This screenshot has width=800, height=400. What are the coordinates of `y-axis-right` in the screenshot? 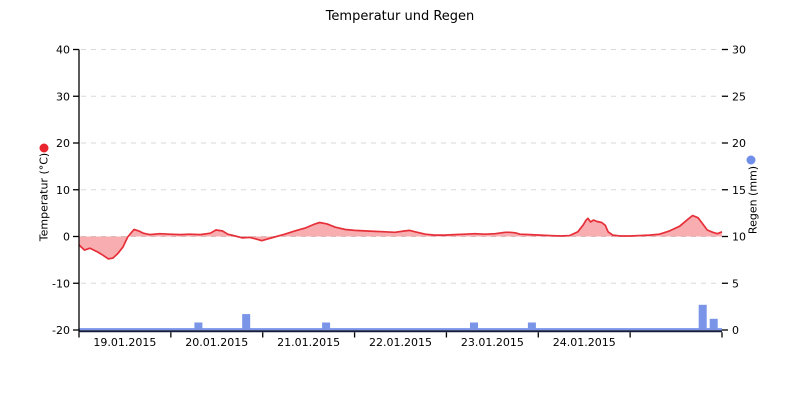 It's located at (725, 189).